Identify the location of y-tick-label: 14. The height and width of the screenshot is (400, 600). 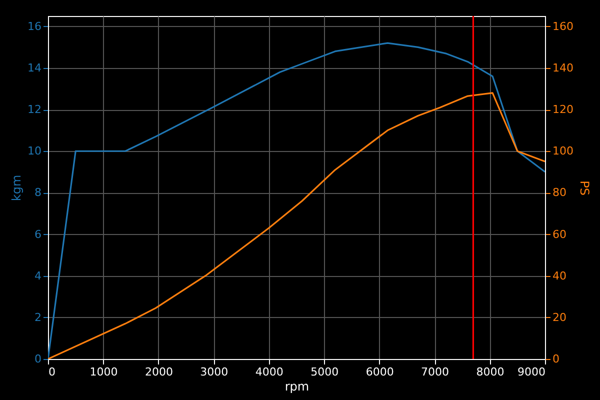
(35, 67).